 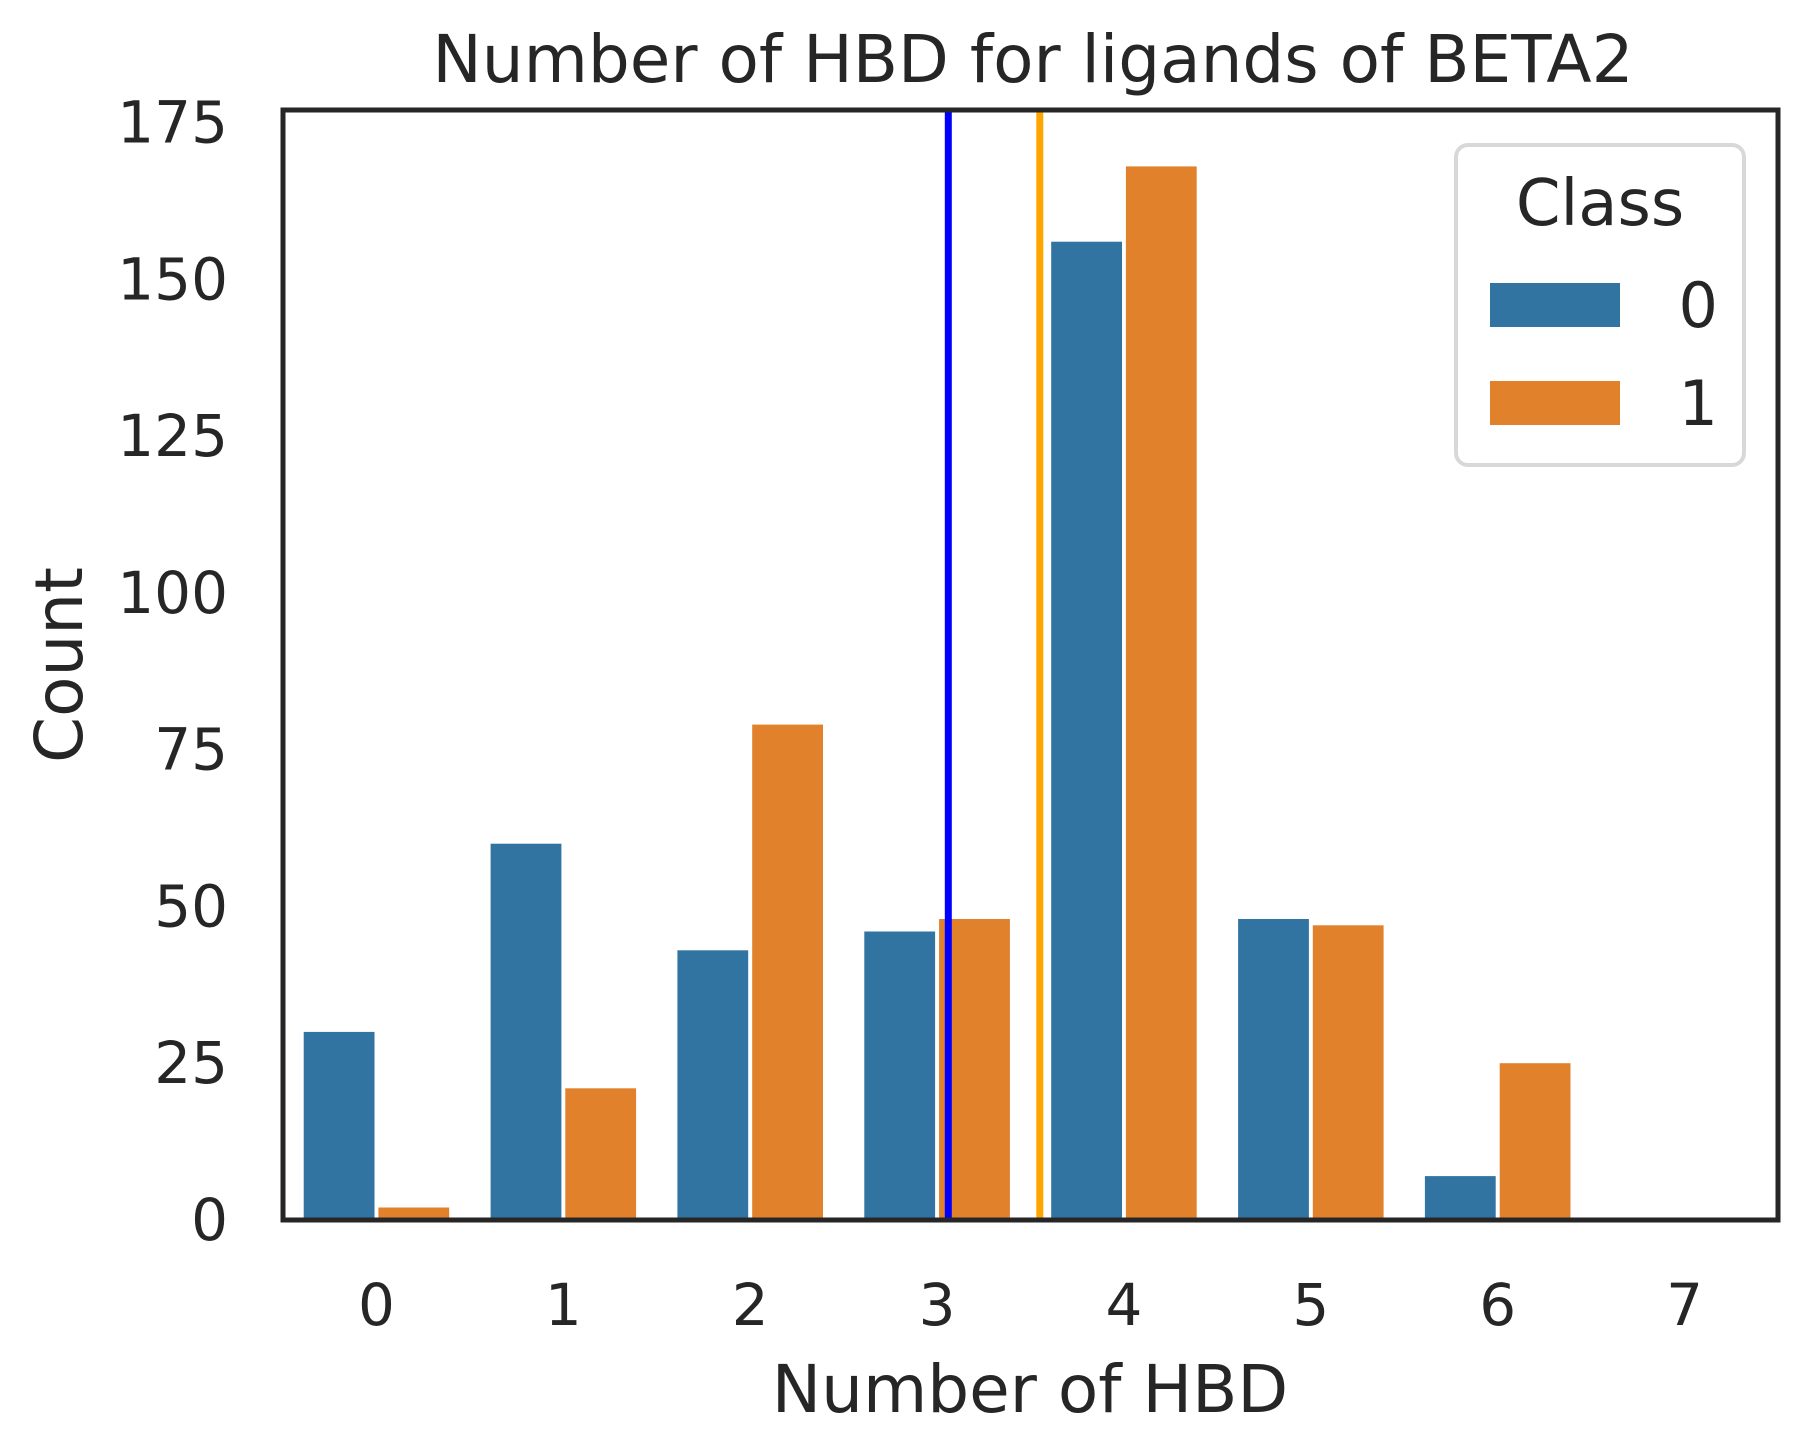 I want to click on y-tick-label: 25, so click(x=191, y=1063).